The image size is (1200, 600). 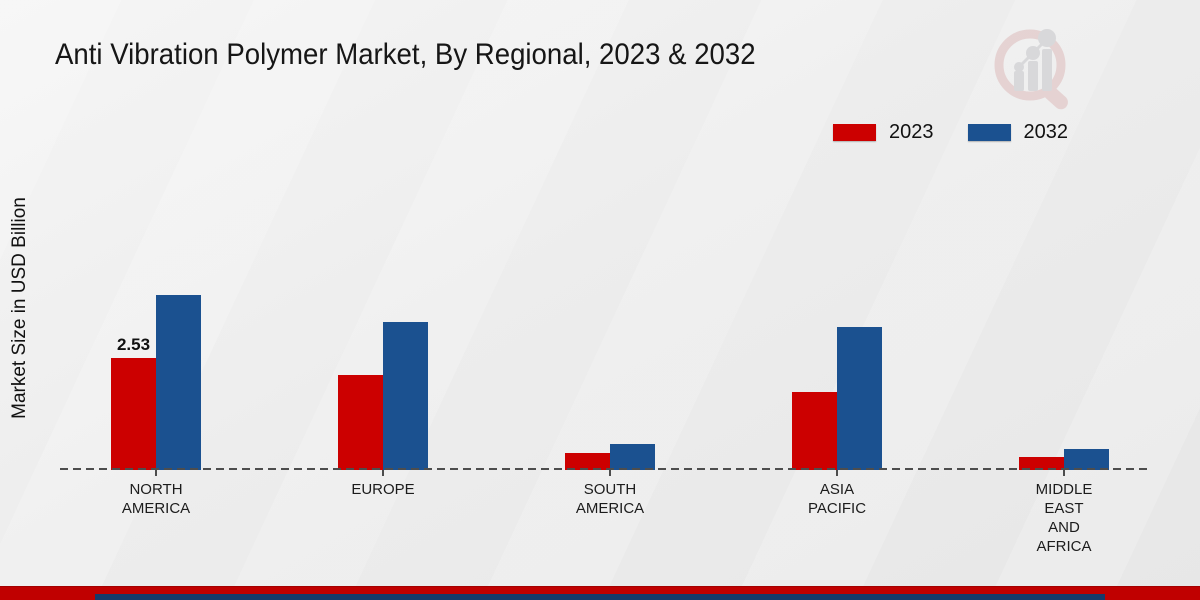 What do you see at coordinates (156, 499) in the screenshot?
I see `x-axis-label-north-america: NORTH AMERICA` at bounding box center [156, 499].